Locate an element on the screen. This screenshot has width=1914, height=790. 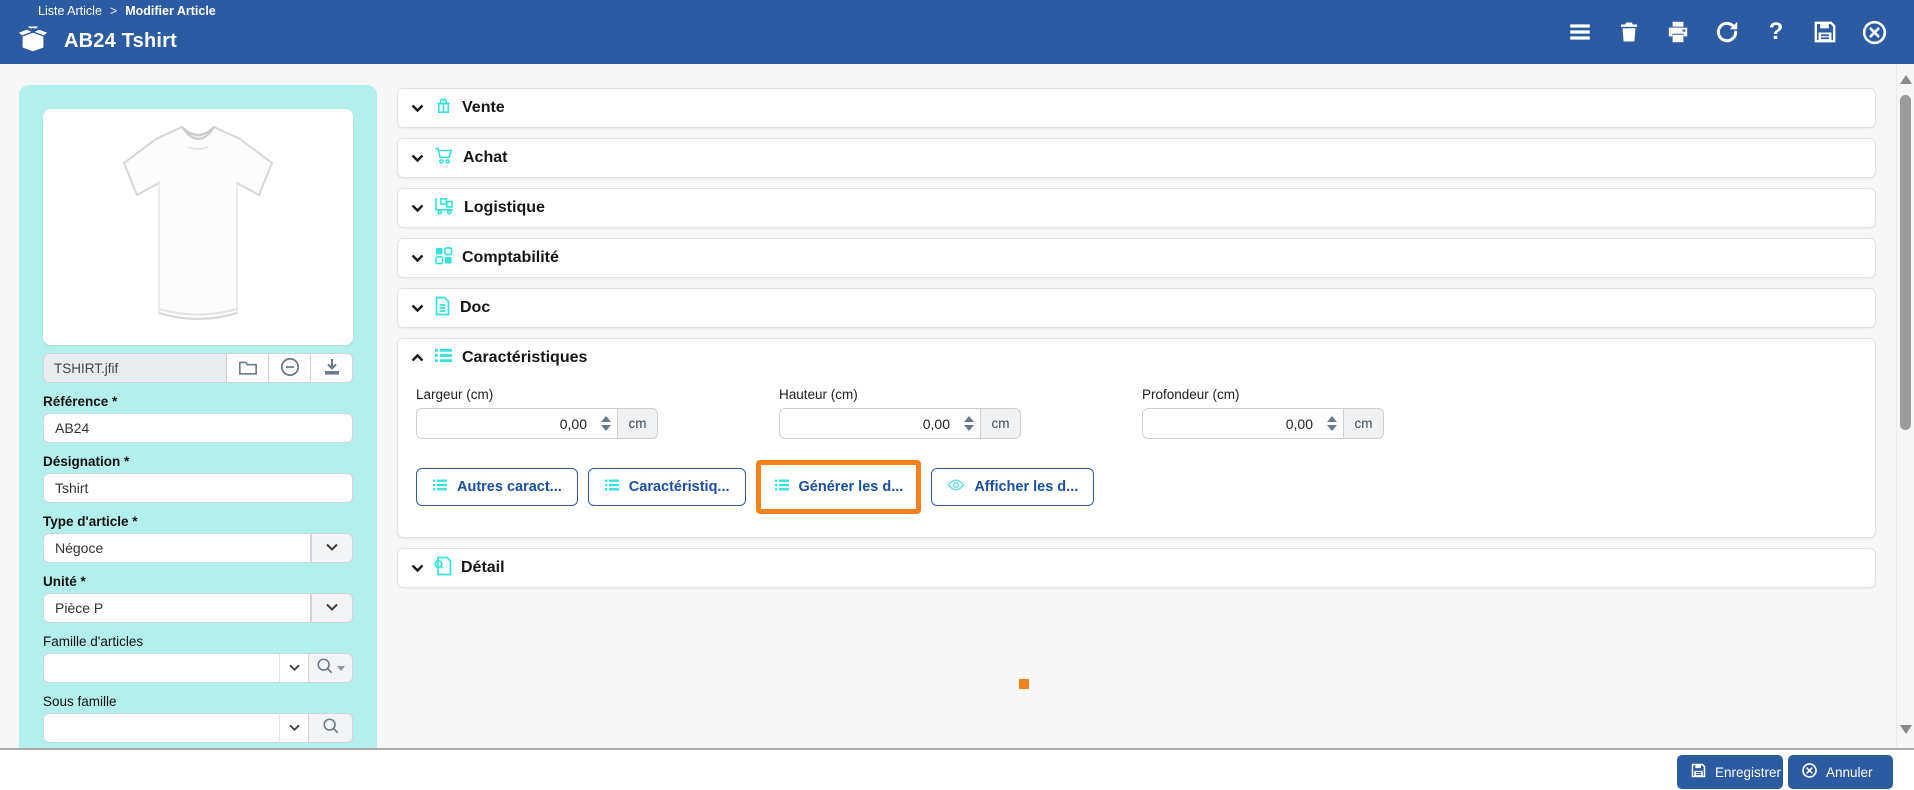
section-logistique: Logistique is located at coordinates (1136, 208).